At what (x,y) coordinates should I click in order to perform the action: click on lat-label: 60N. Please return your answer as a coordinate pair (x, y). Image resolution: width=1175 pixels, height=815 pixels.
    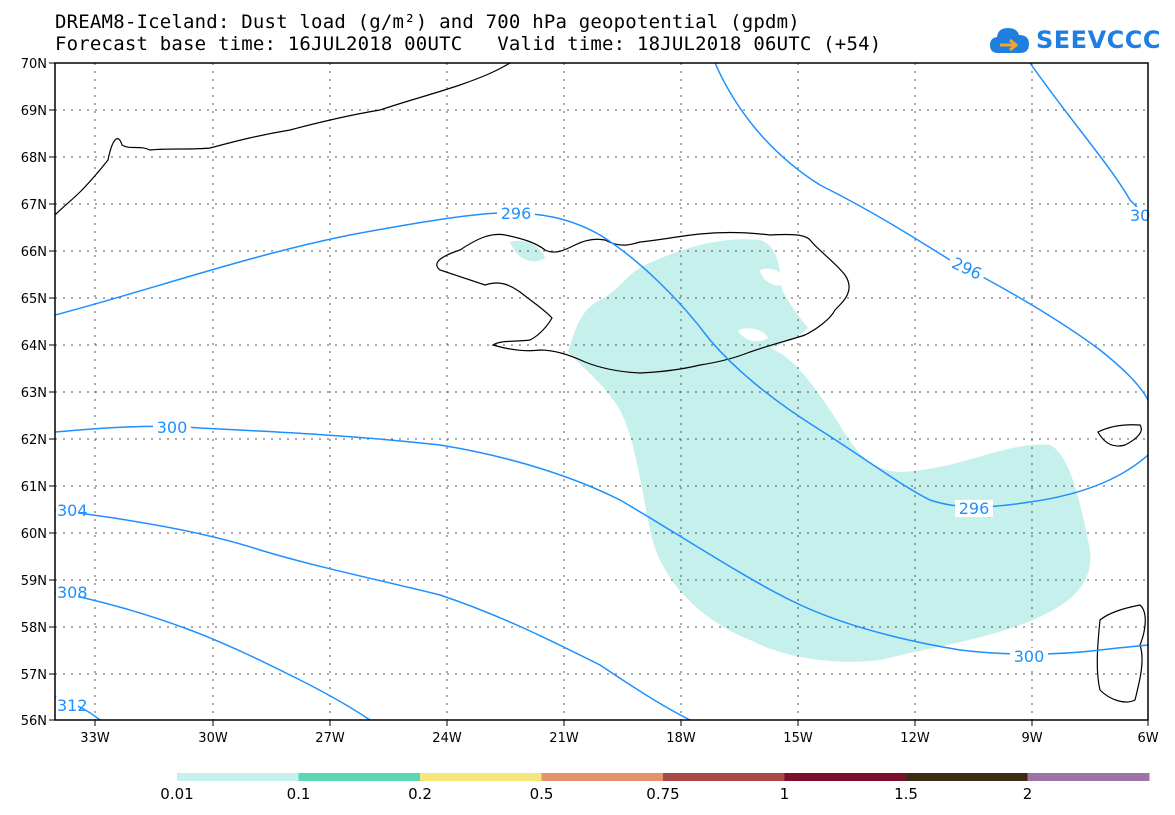
    Looking at the image, I should click on (34, 534).